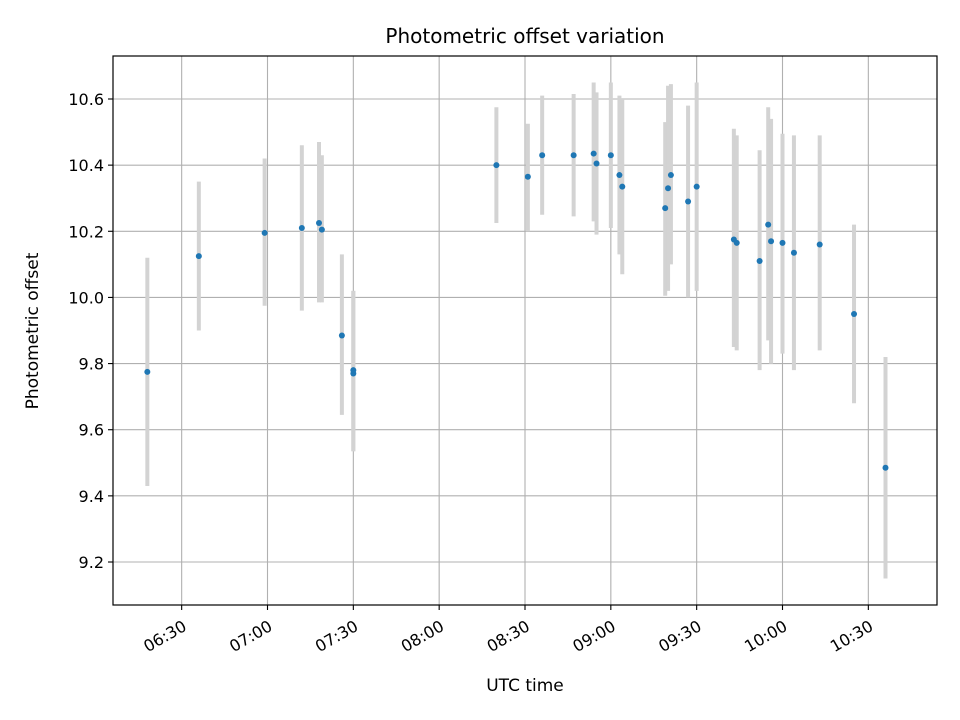 Image resolution: width=960 pixels, height=720 pixels. Describe the element at coordinates (86, 231) in the screenshot. I see `y-tick-label: 10.2` at that location.